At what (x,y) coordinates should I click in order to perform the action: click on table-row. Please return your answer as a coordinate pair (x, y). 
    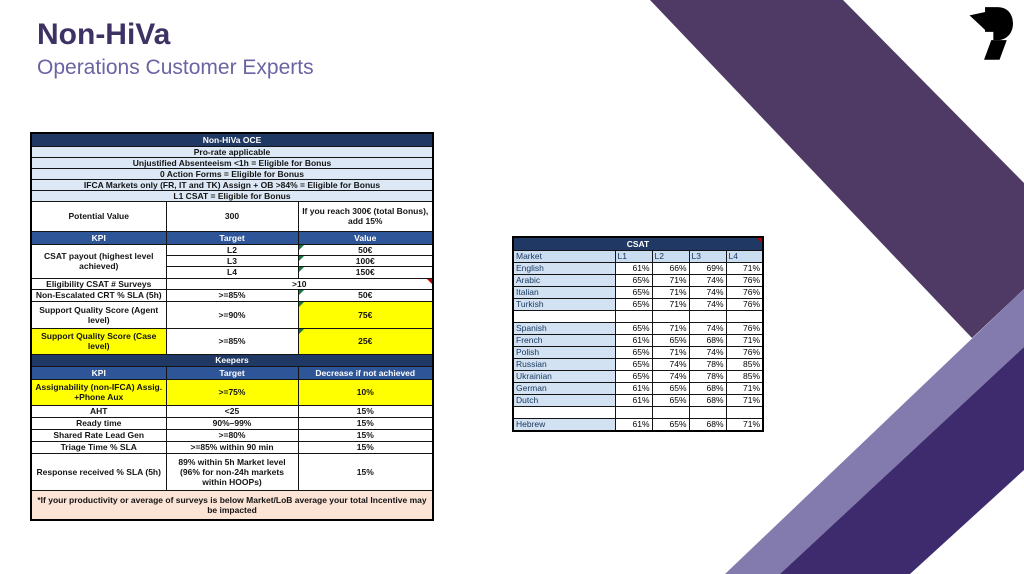
    Looking at the image, I should click on (638, 316).